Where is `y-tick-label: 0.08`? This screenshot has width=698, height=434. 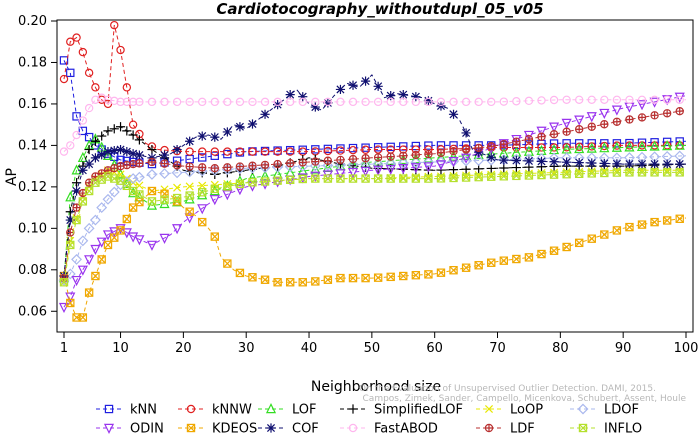
y-tick-label: 0.08 is located at coordinates (32, 270).